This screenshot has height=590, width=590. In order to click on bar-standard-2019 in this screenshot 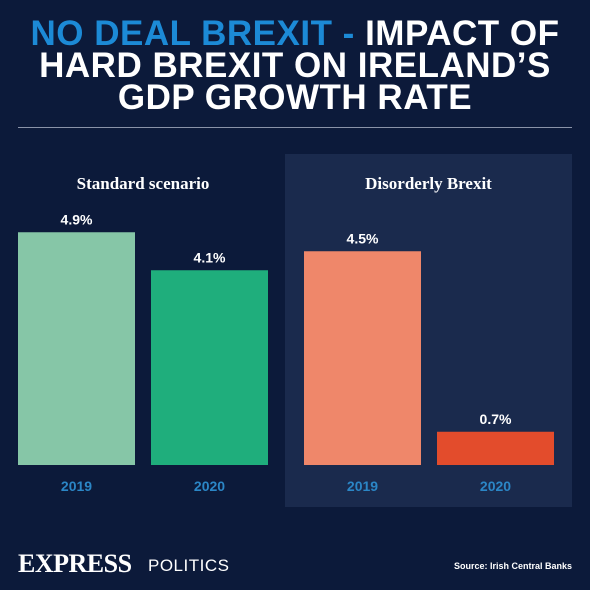, I will do `click(76, 348)`.